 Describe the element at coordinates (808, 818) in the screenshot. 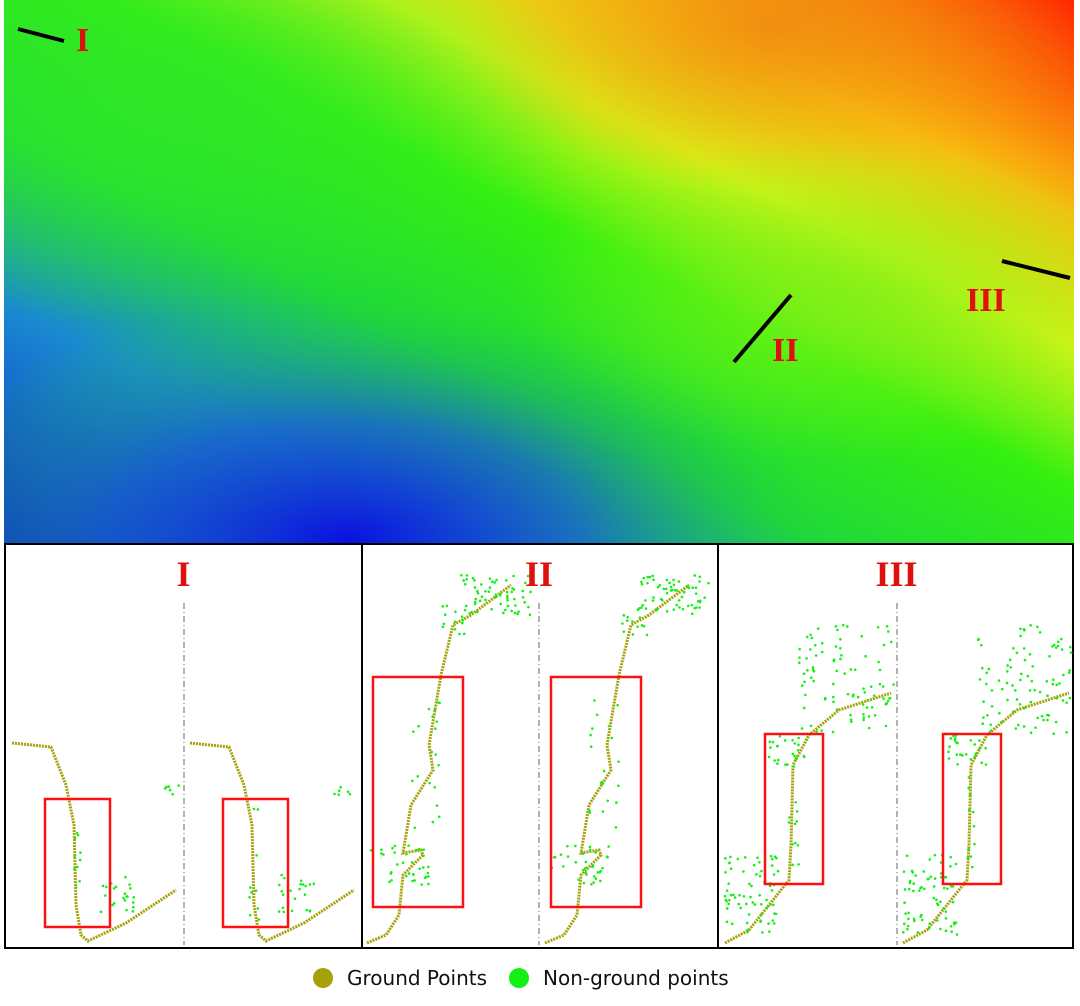

I see `ground-points` at that location.